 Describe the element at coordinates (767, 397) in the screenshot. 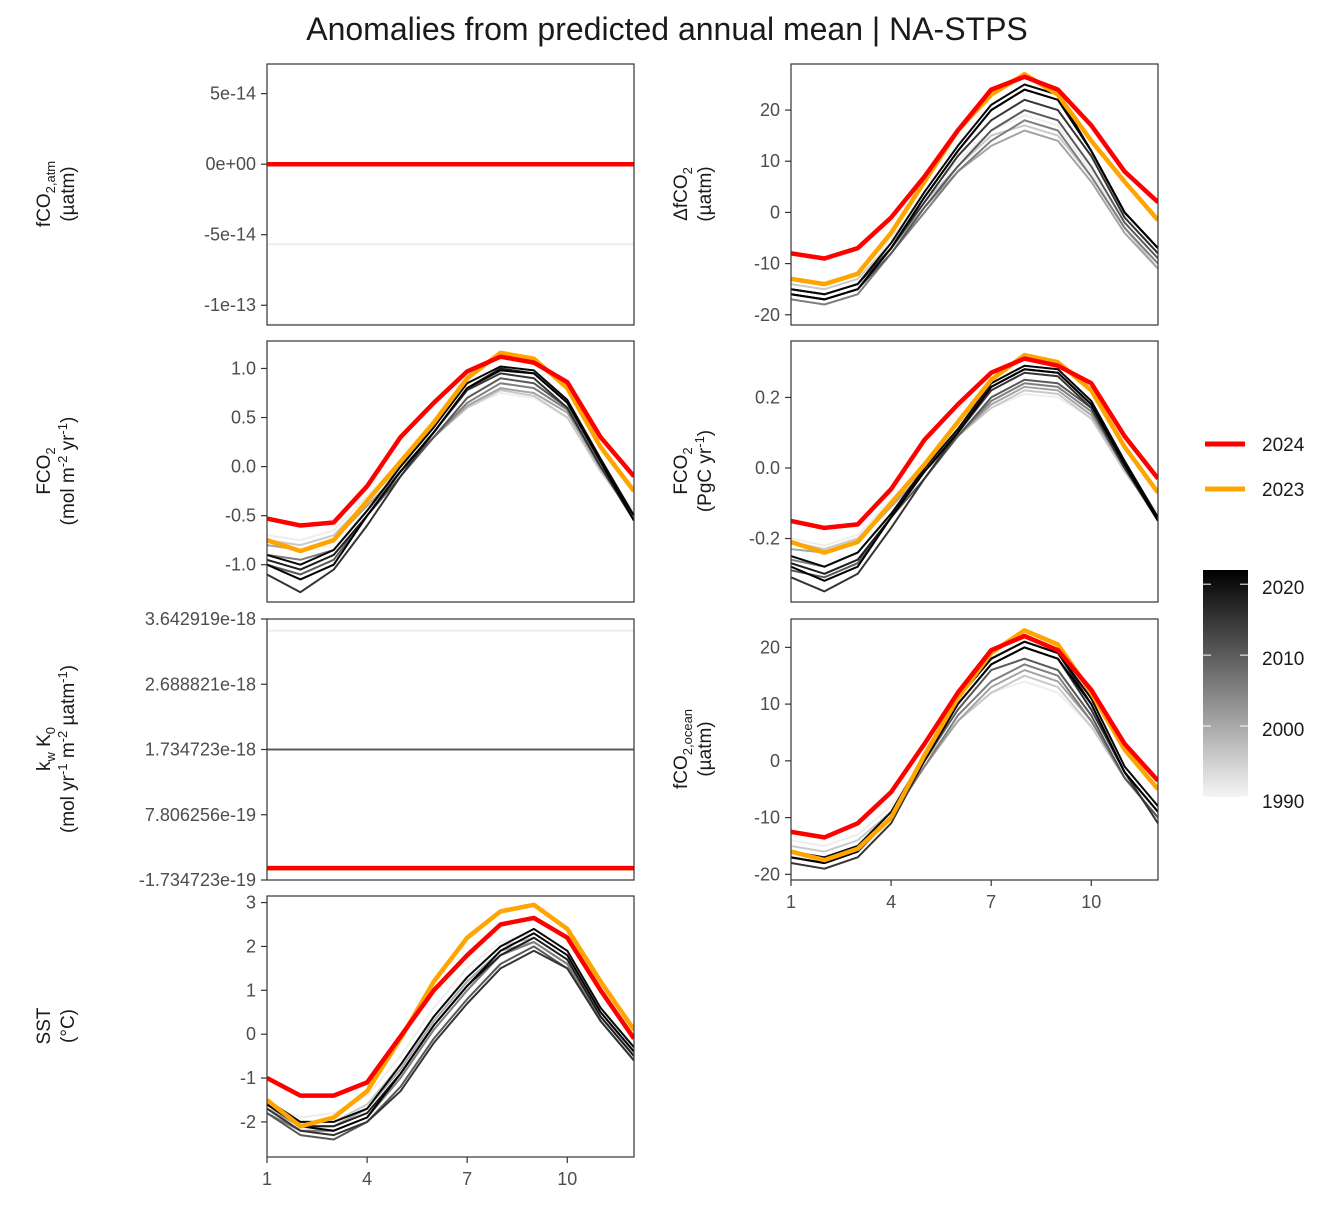

I see `y-tick-label: 0.2` at that location.